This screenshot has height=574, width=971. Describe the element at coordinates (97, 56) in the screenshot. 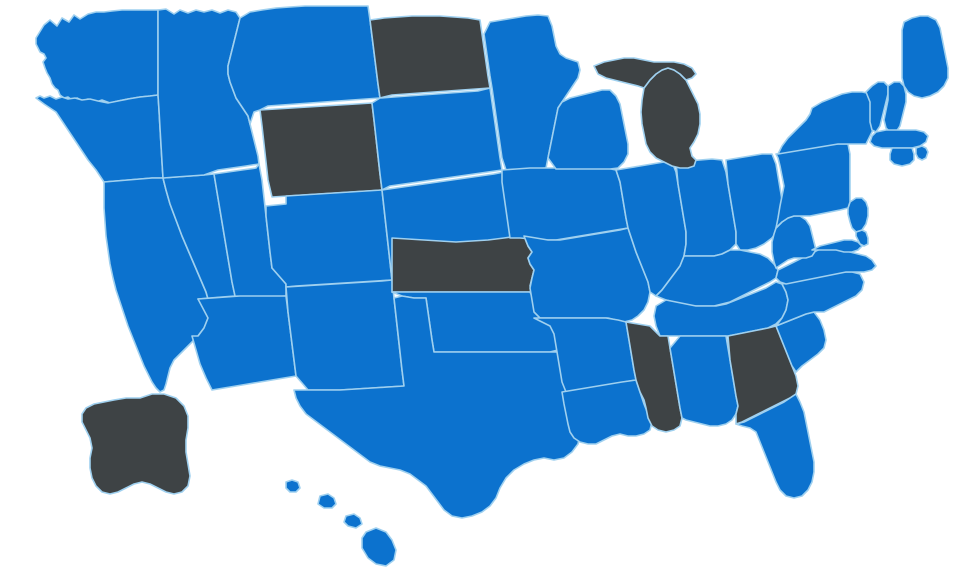

I see `state-wa: Washington` at that location.